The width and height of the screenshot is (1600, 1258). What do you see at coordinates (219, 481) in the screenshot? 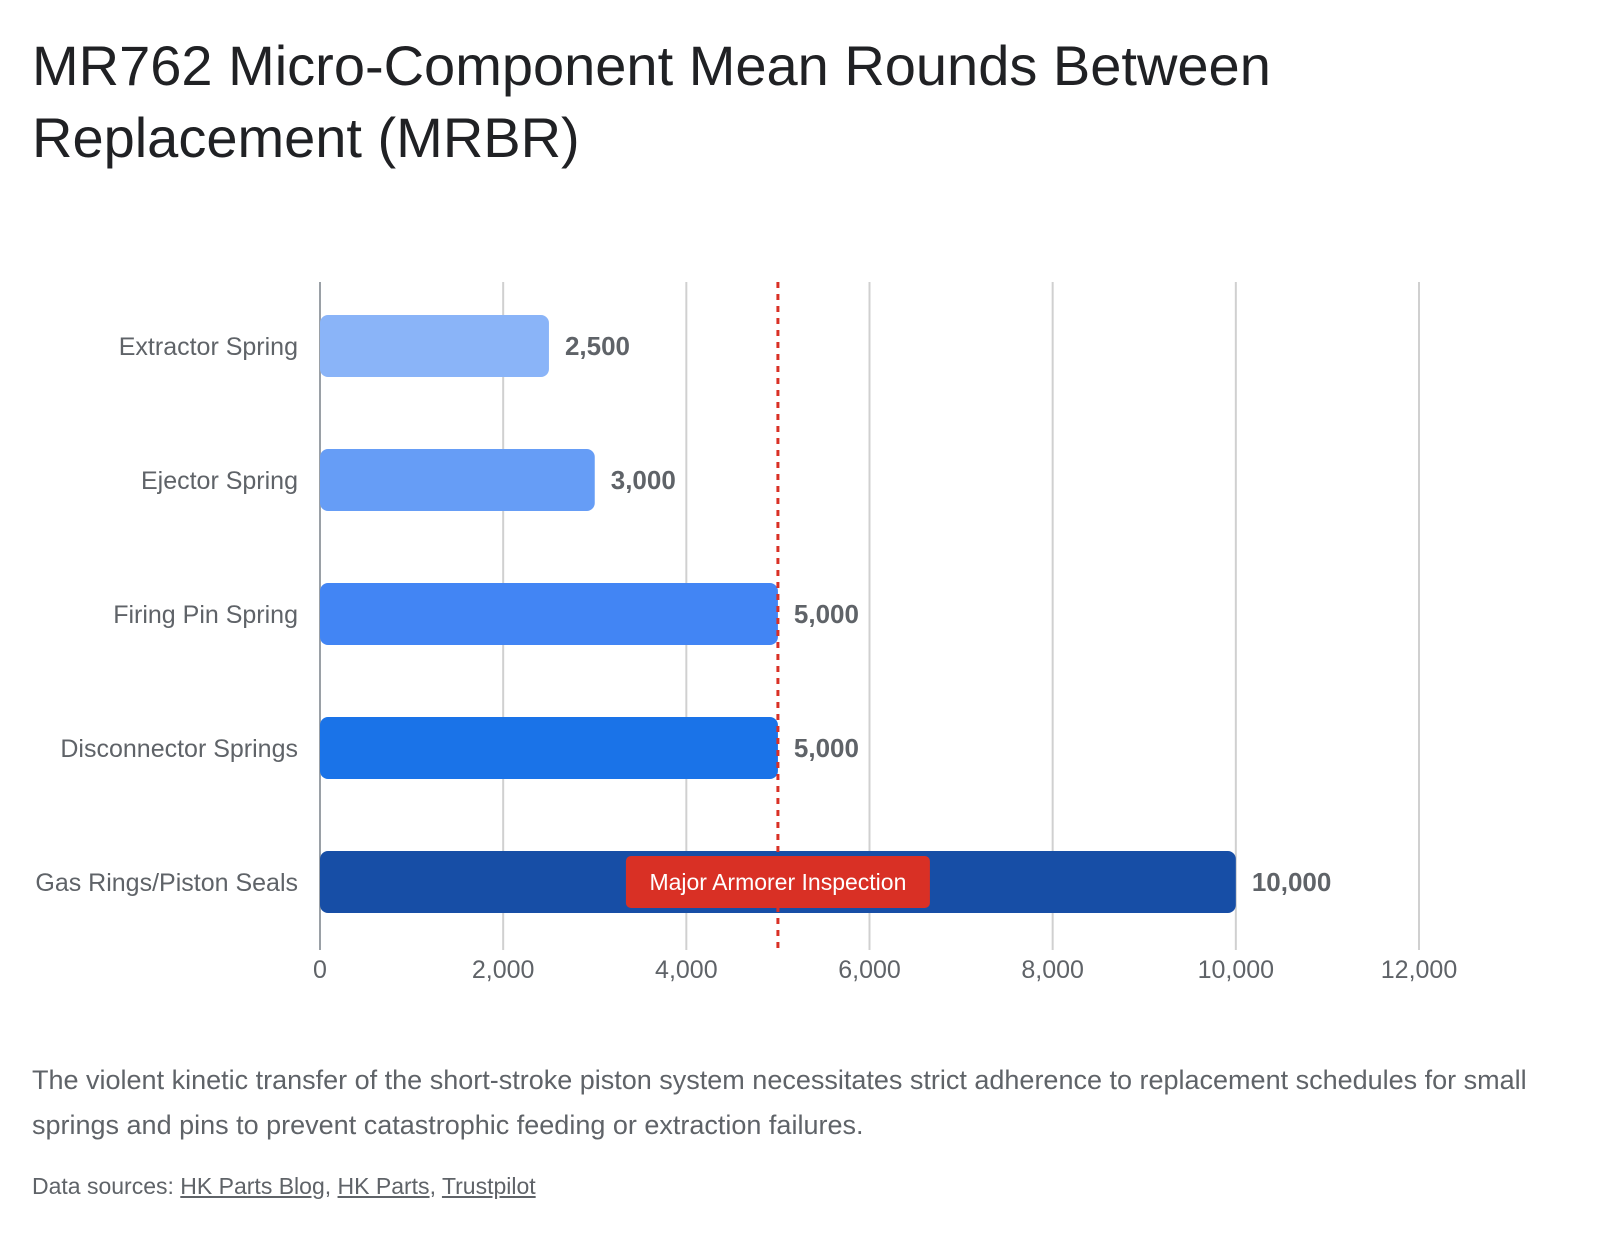
I see `category-label: Ejector Spring` at bounding box center [219, 481].